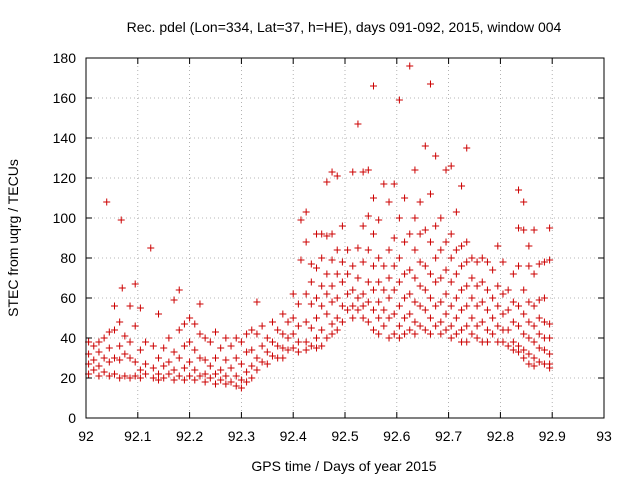 This screenshot has width=640, height=480. What do you see at coordinates (65, 178) in the screenshot?
I see `y-tick-label: 120` at bounding box center [65, 178].